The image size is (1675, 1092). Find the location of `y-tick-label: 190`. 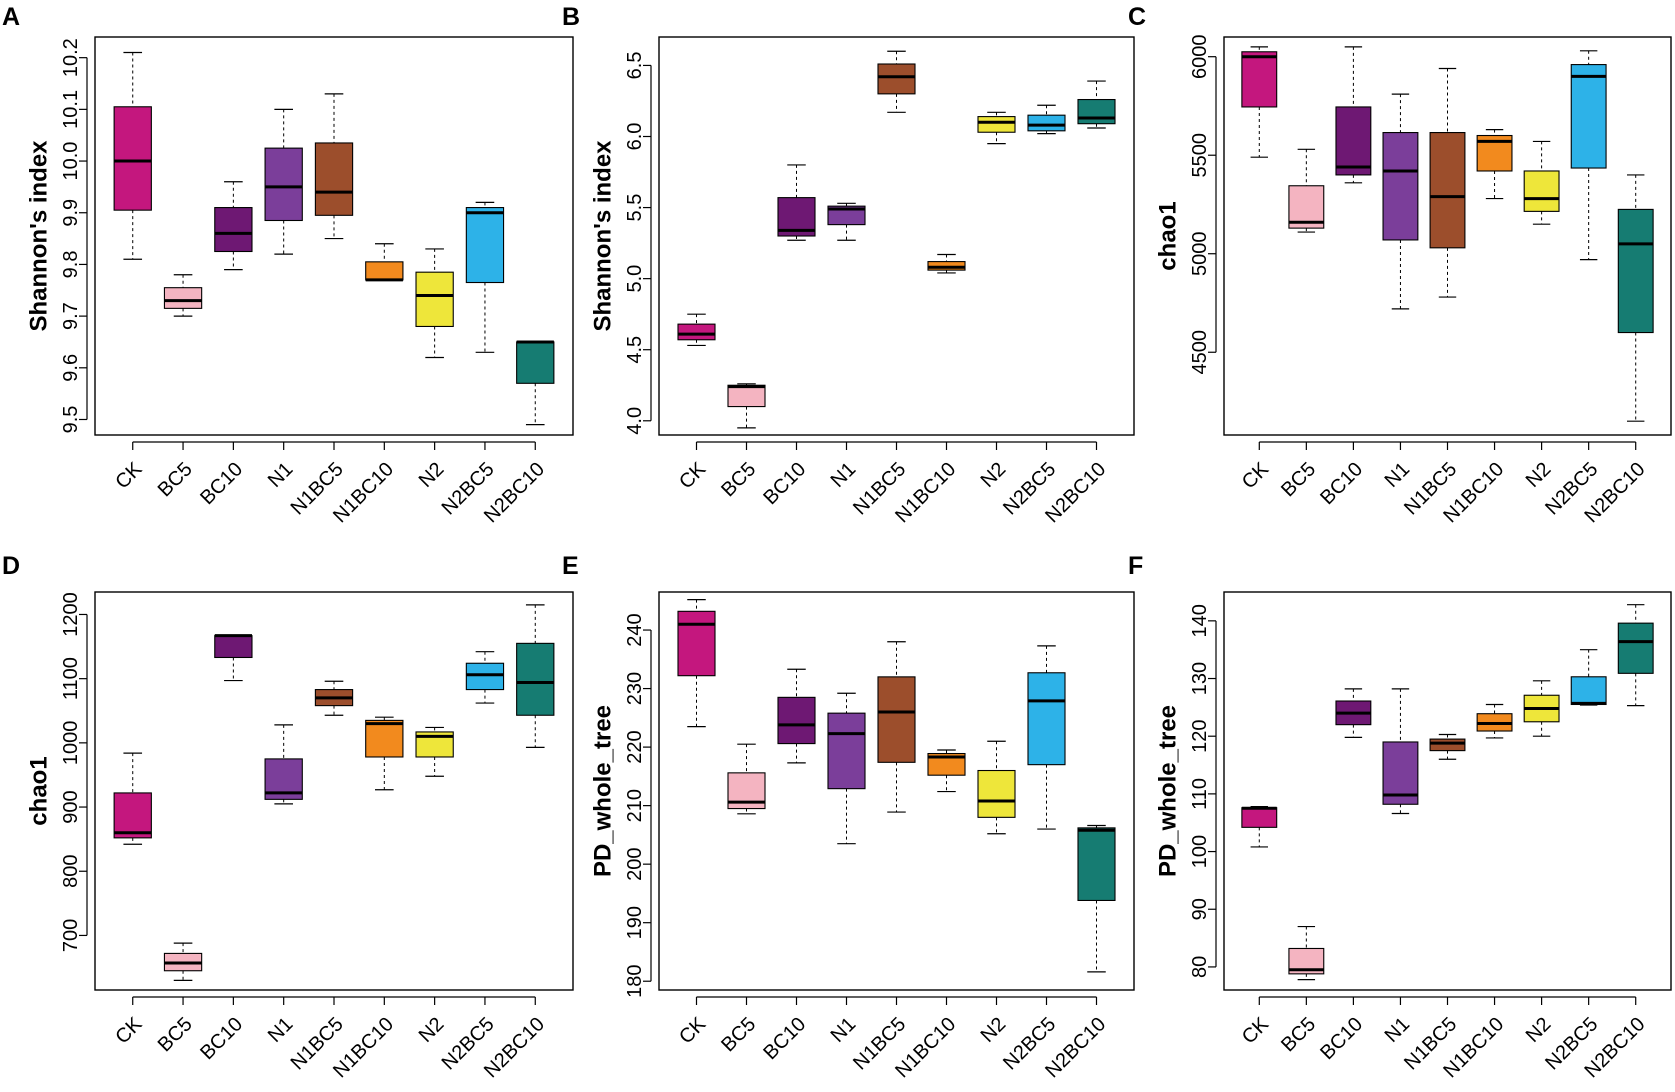

y-tick-label: 190 is located at coordinates (635, 922).